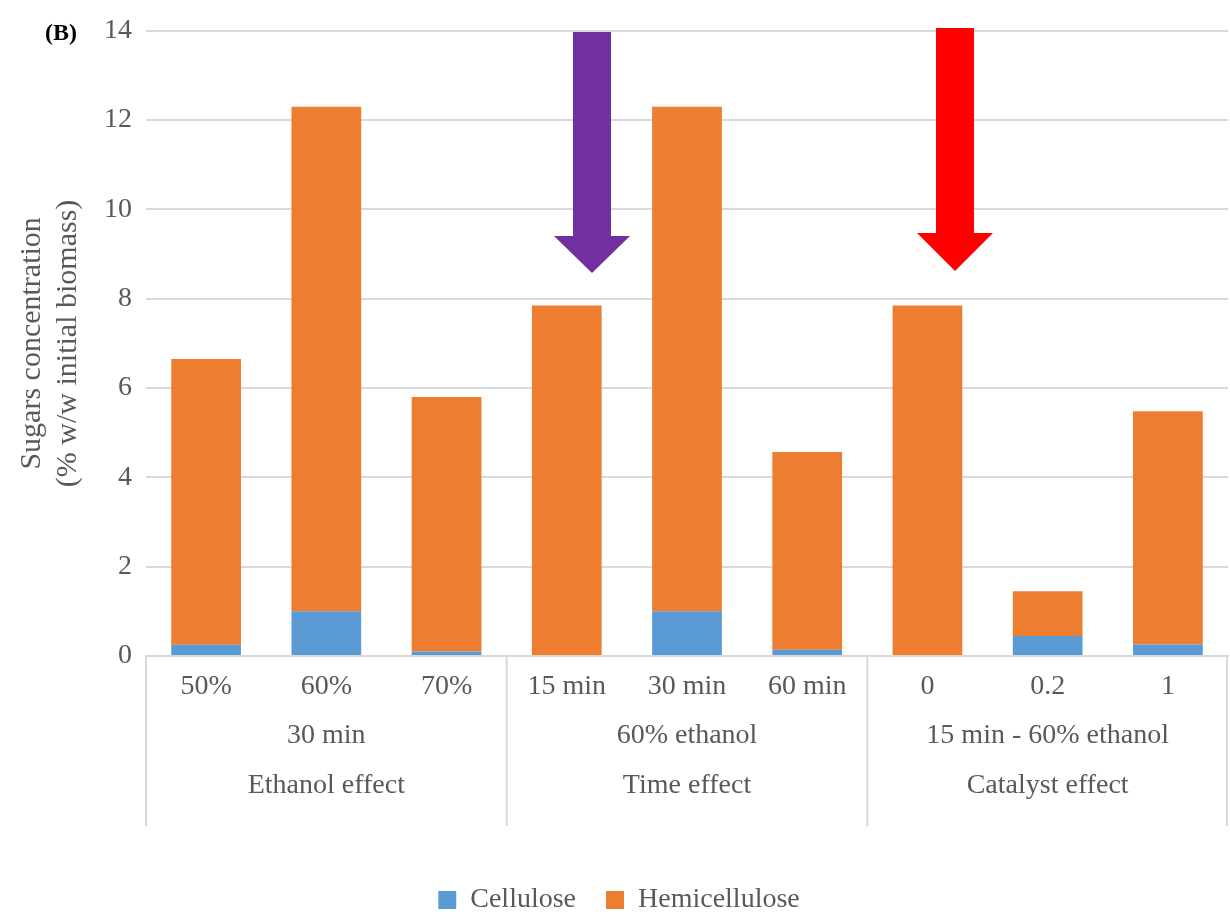  I want to click on x-tick-label: 0.2, so click(1048, 685).